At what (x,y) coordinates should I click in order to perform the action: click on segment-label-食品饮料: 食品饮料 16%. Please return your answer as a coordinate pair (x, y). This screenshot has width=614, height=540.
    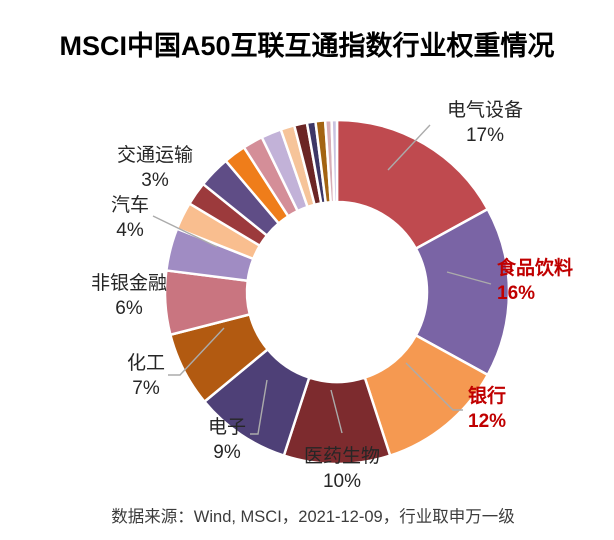
    Looking at the image, I should click on (535, 281).